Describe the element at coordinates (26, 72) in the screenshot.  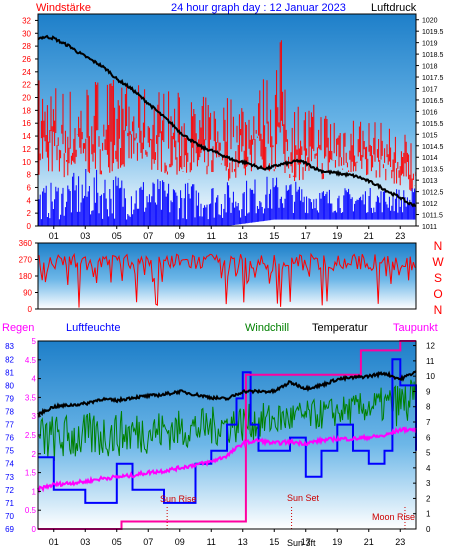
I see `wind-y-tick-label: 24` at that location.